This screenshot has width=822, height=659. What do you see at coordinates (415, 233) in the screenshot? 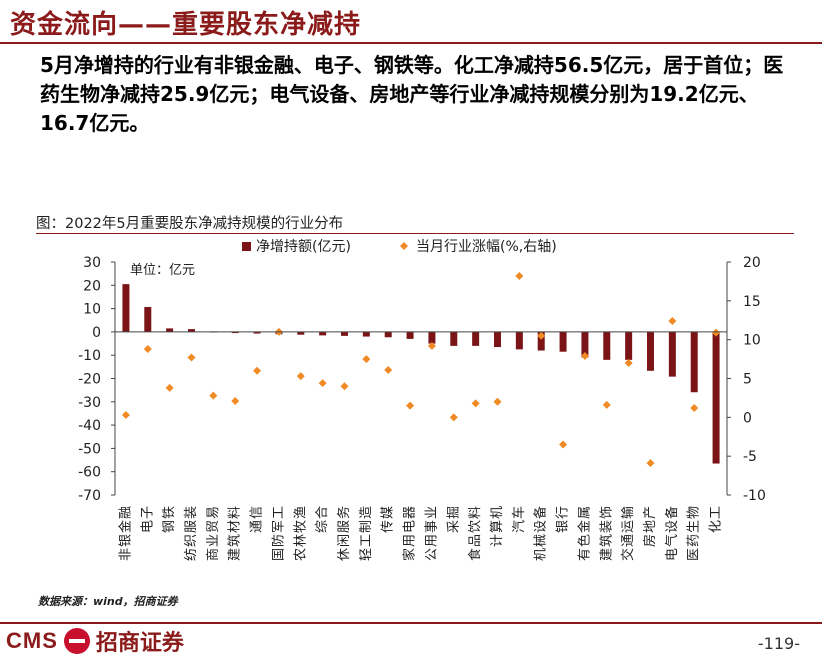
I see `figure-divider` at bounding box center [415, 233].